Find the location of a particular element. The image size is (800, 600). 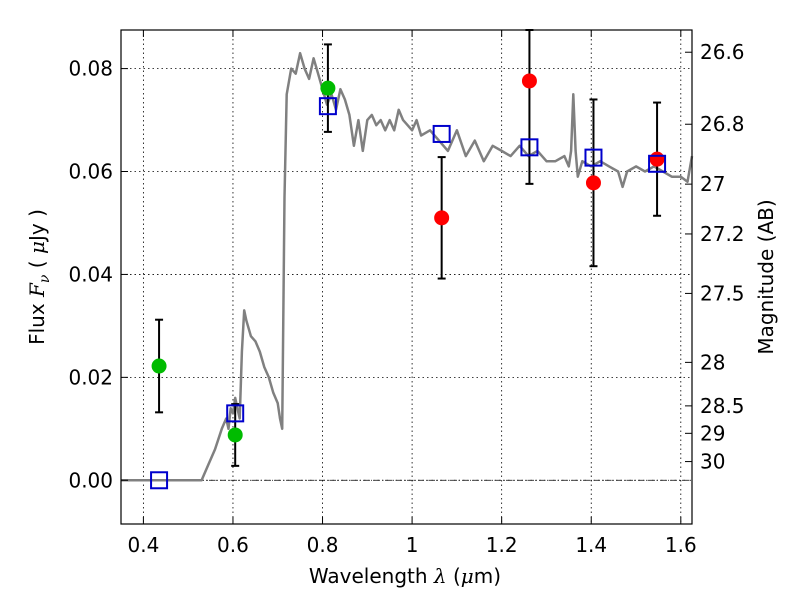

x-tick-label: 0.4 is located at coordinates (143, 545).